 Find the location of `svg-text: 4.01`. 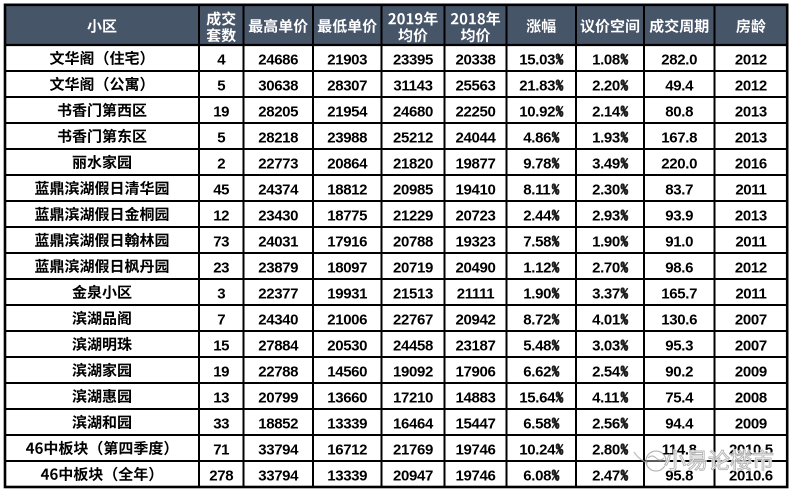

svg-text: 4.01 is located at coordinates (606, 319).